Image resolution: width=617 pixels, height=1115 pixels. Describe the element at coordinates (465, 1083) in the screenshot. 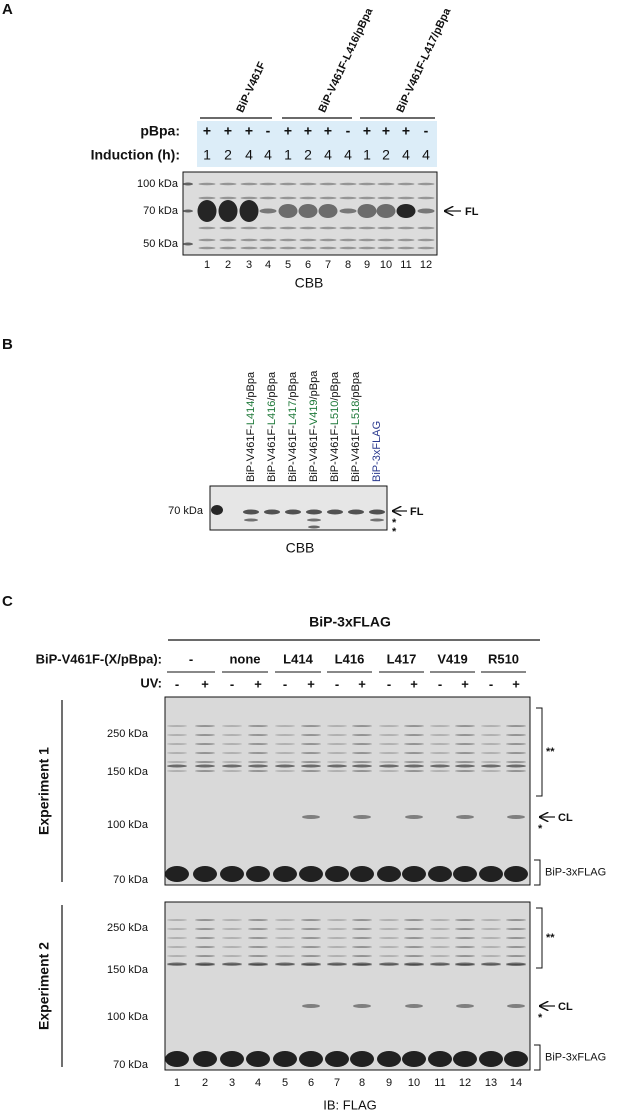

I see `lane-number: 12` at that location.